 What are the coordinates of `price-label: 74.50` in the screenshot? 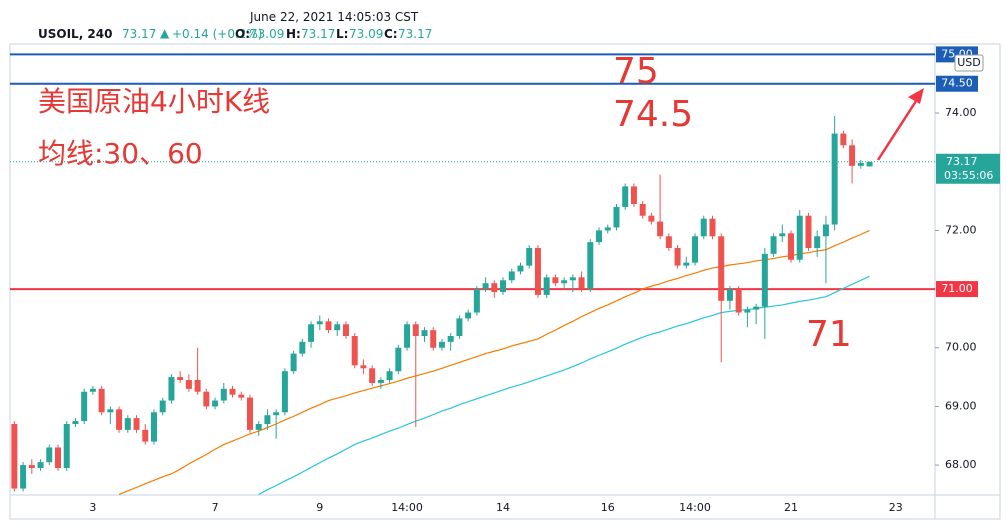 It's located at (957, 83).